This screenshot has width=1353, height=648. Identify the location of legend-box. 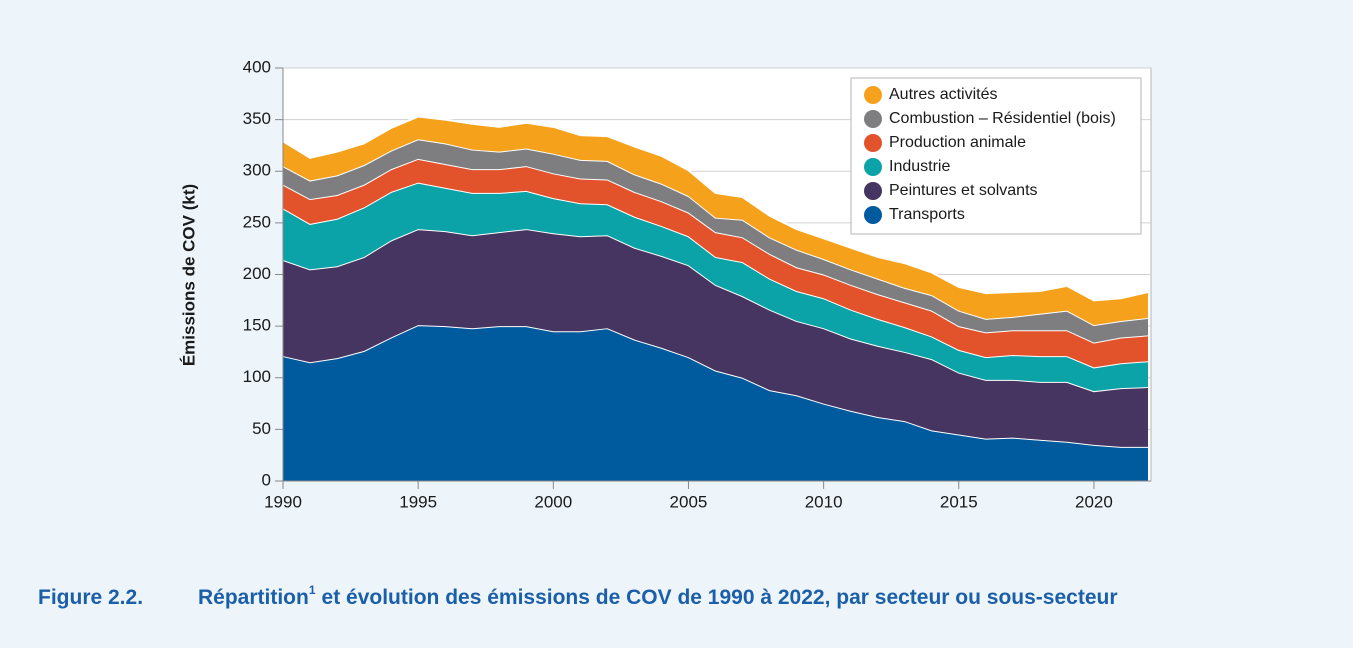
(996, 156).